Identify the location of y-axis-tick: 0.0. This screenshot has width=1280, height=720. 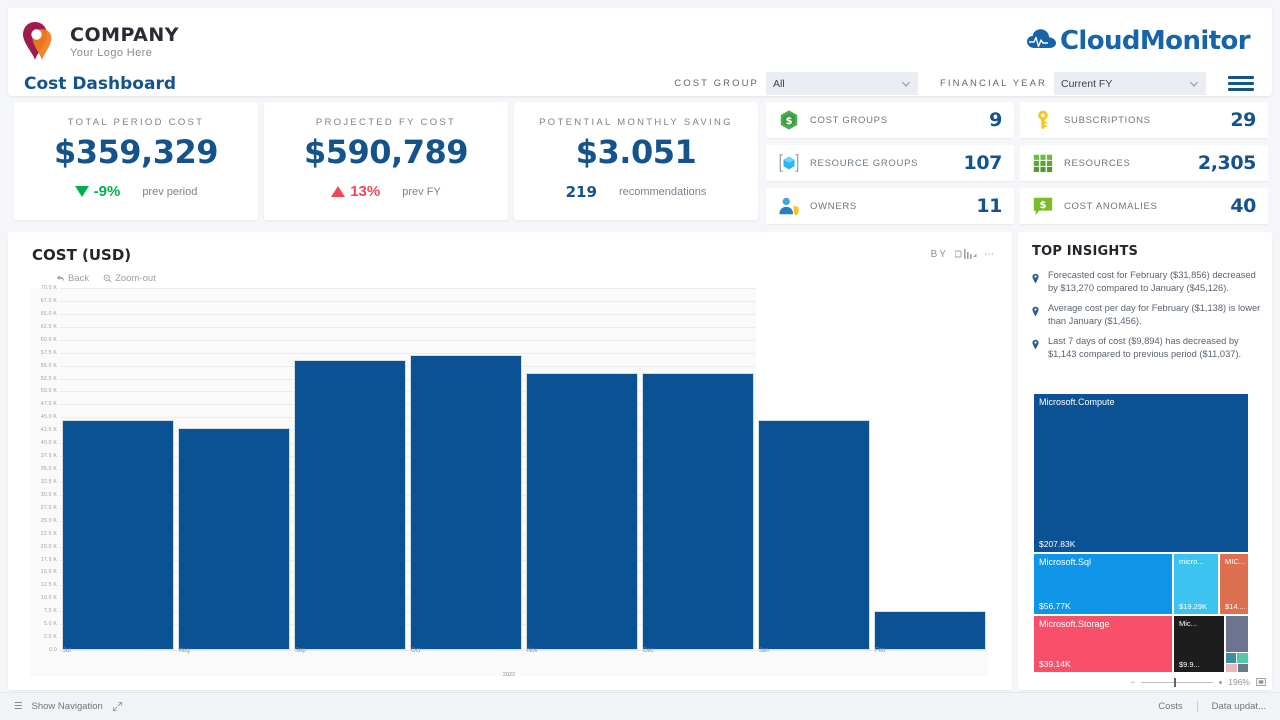
(53, 650).